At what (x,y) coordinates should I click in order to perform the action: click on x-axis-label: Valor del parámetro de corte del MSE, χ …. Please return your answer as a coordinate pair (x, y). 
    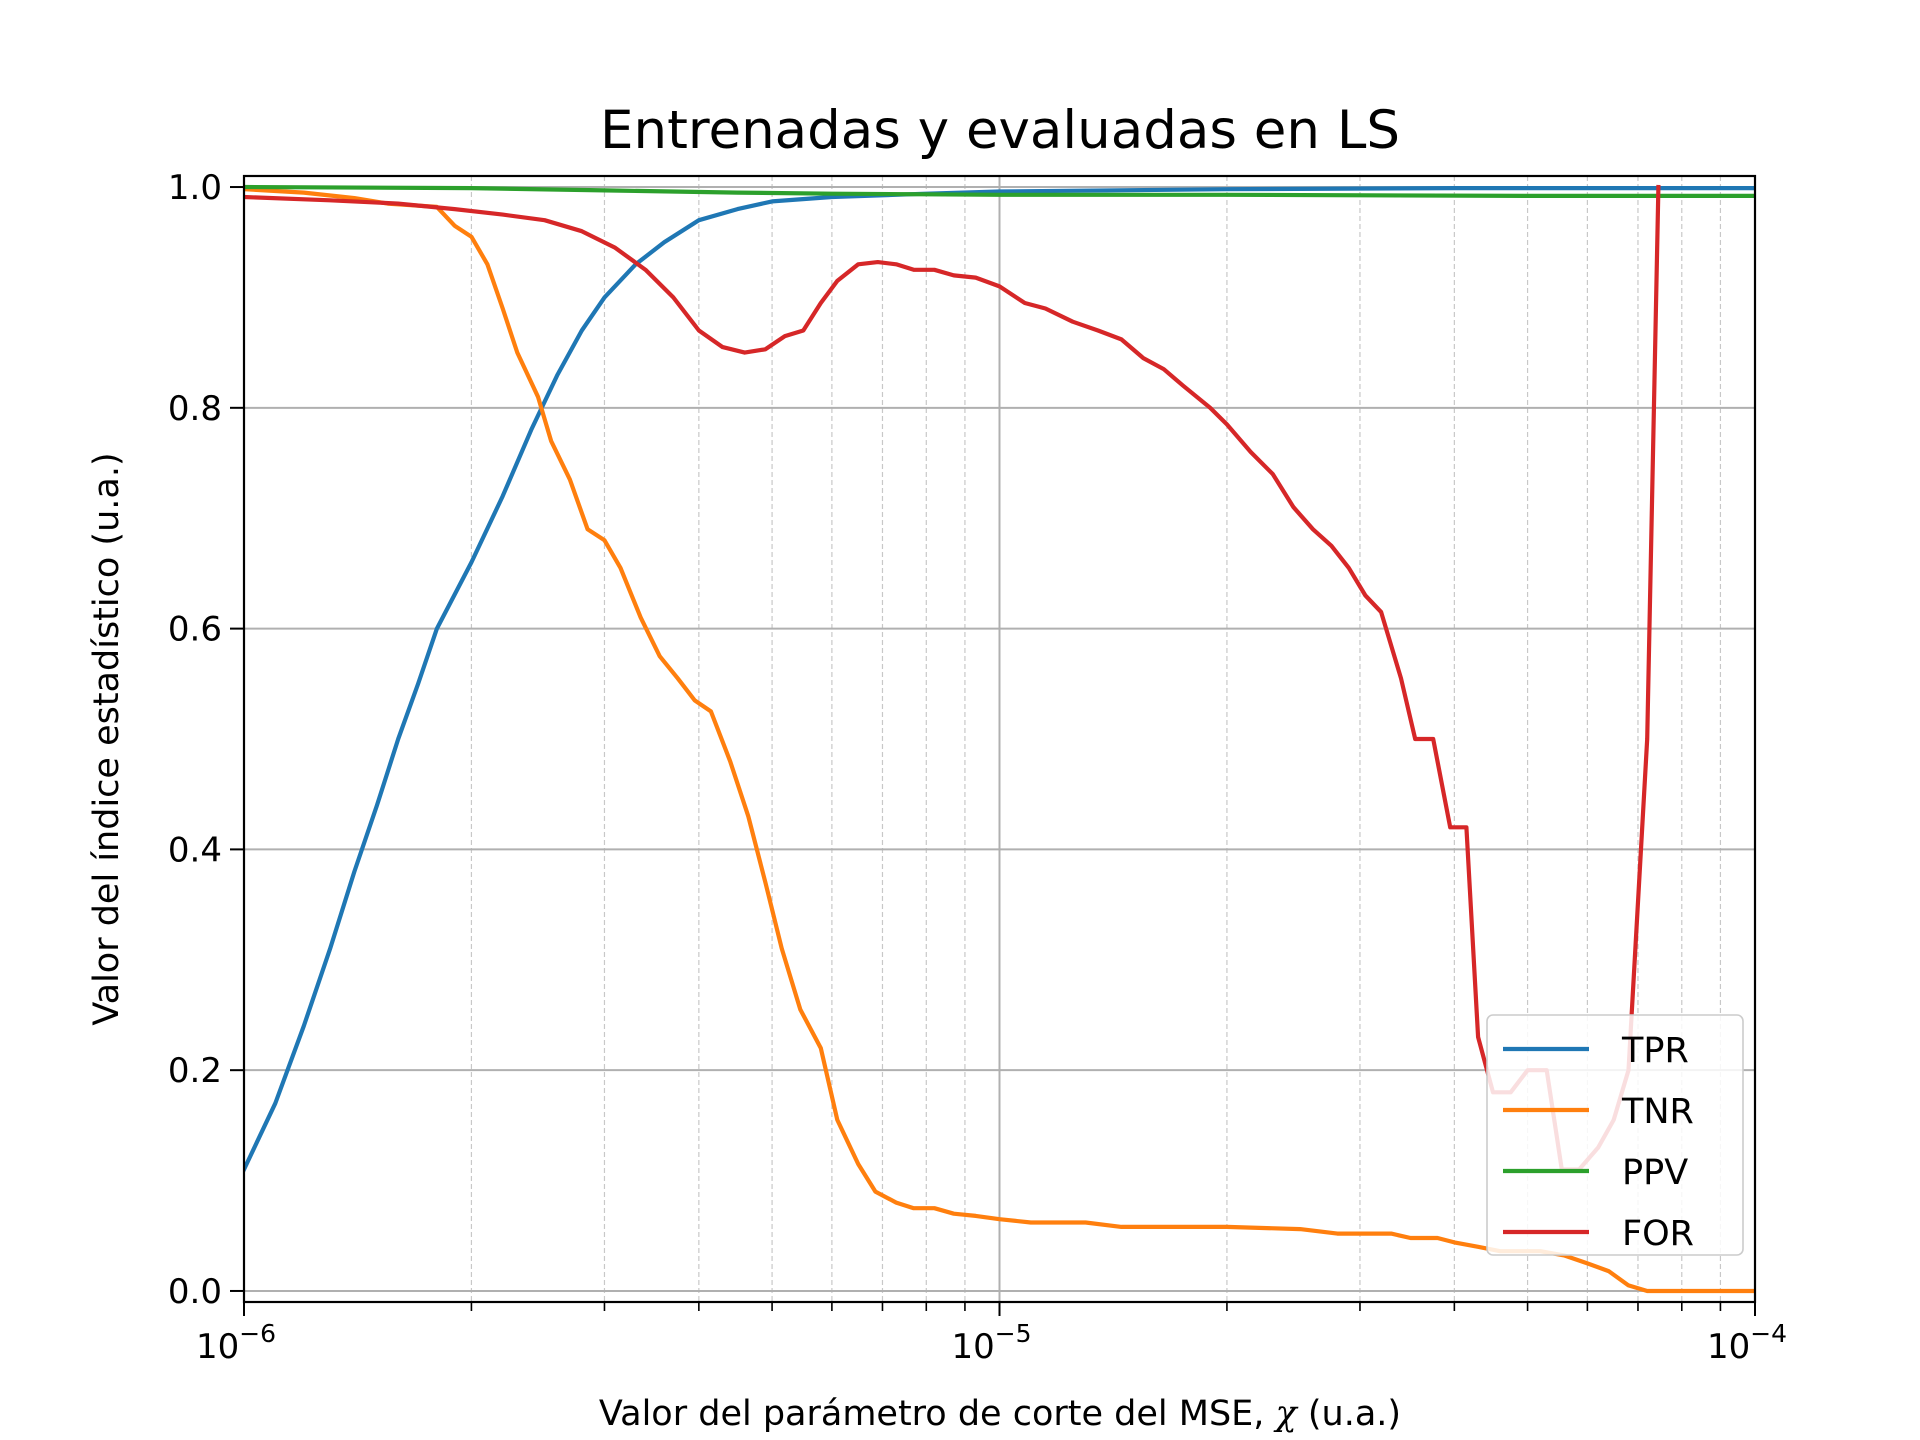
    Looking at the image, I should click on (1000, 1414).